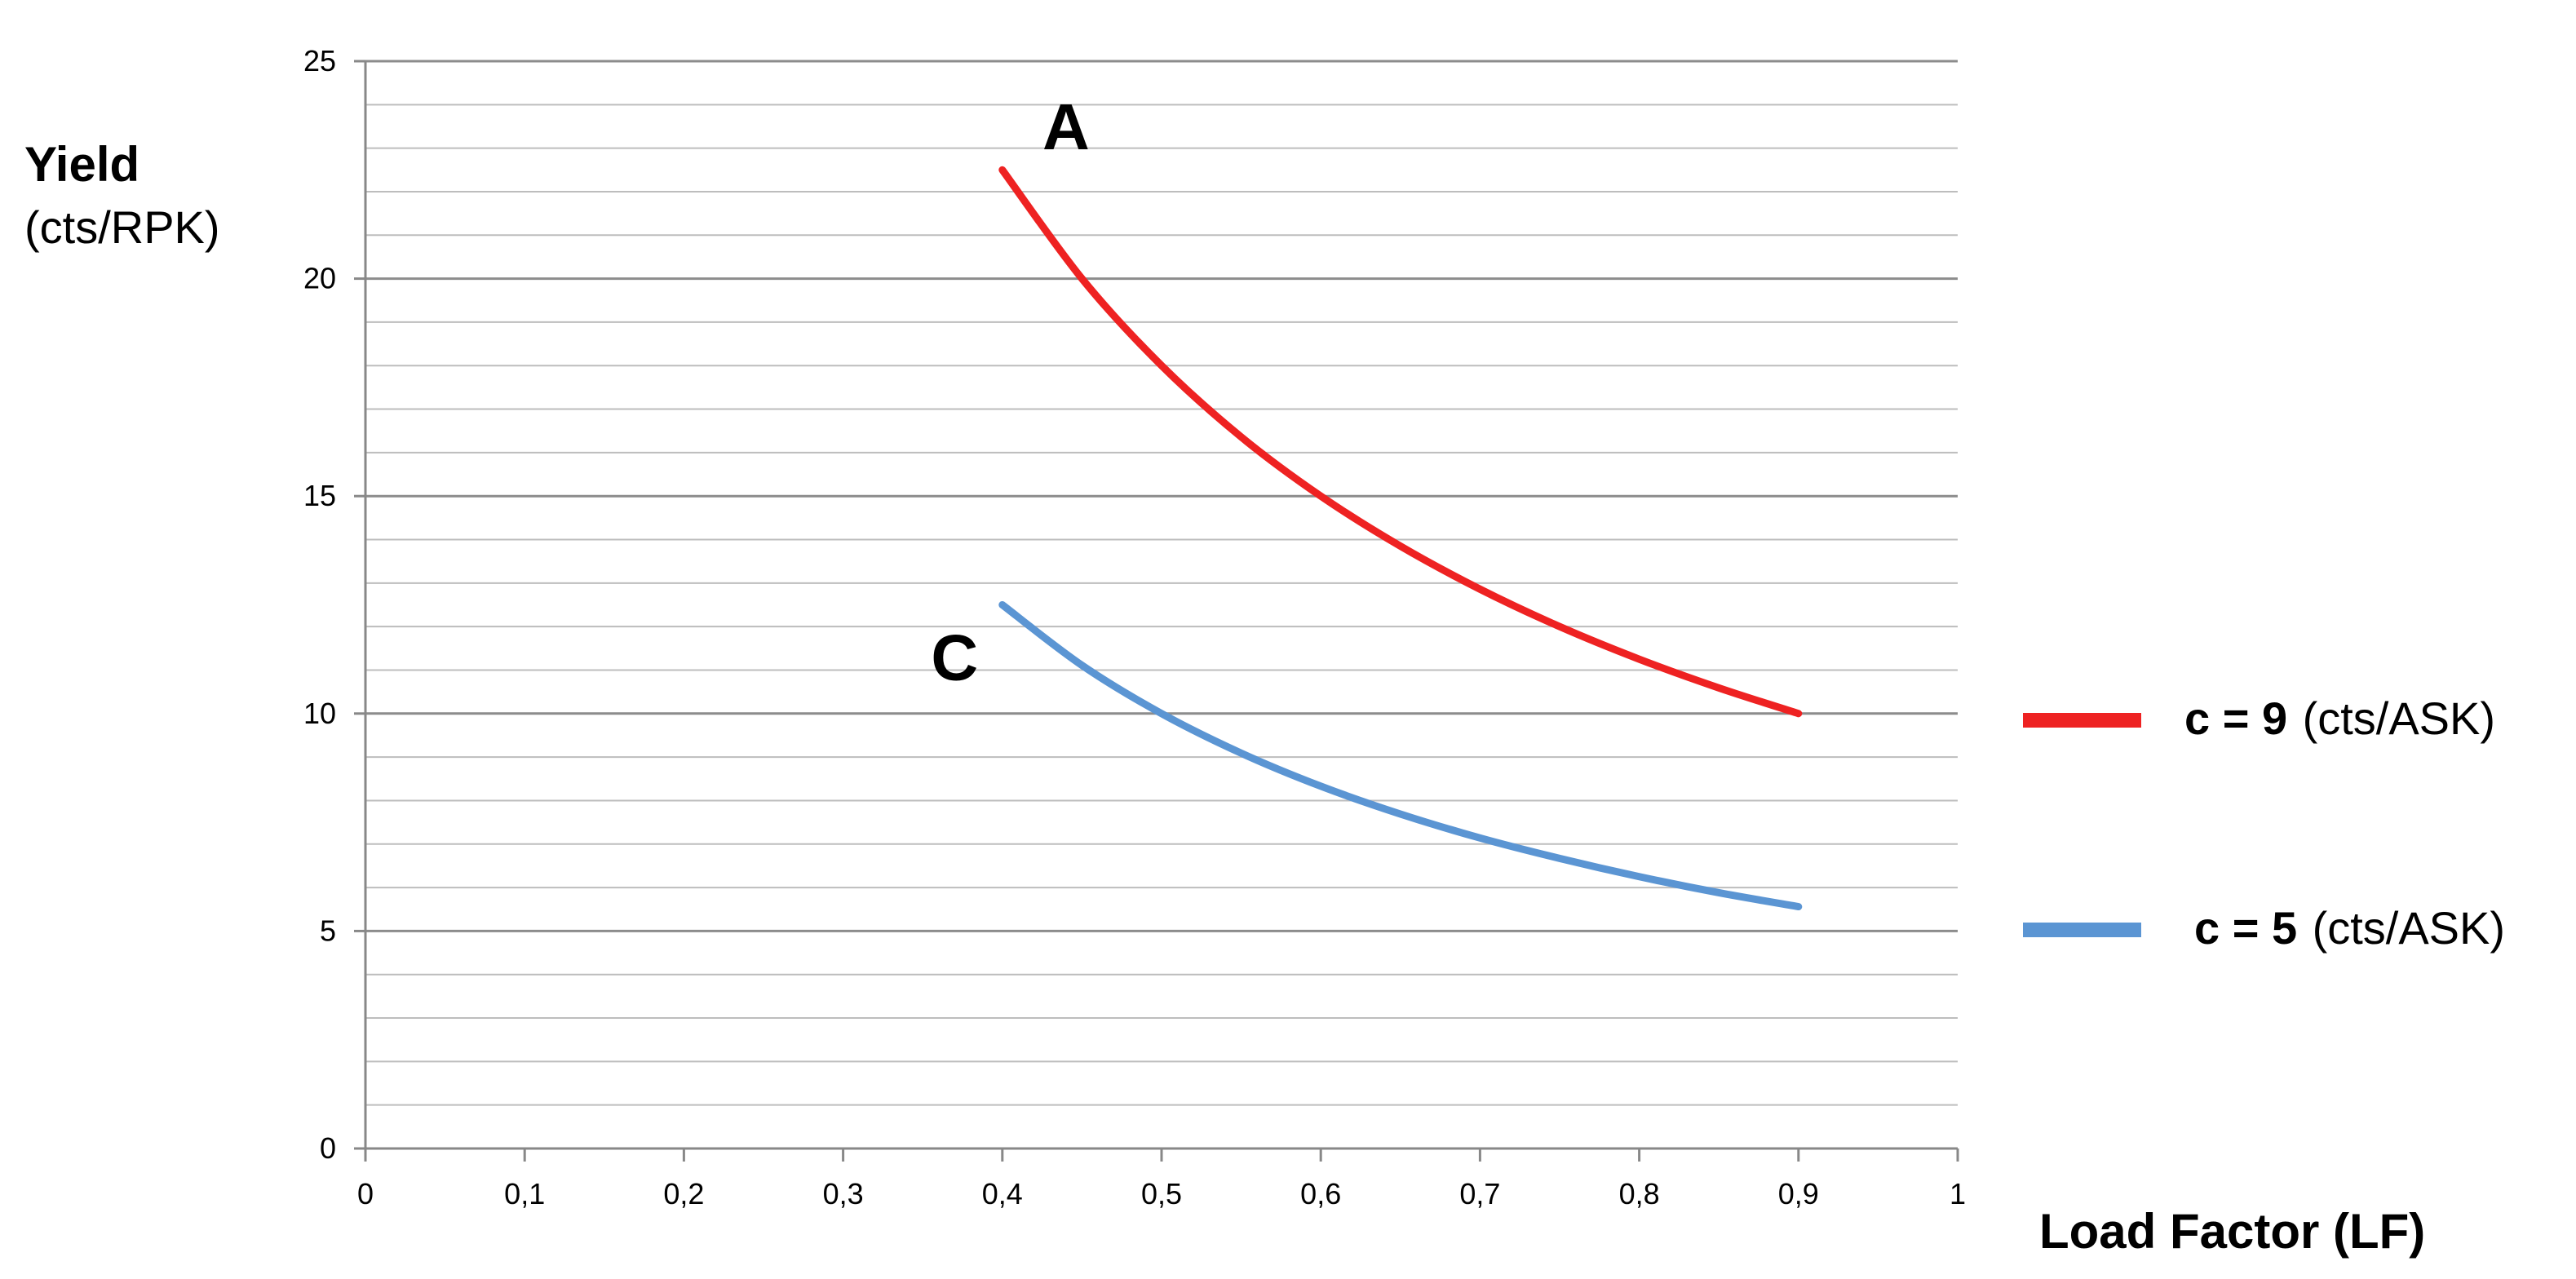 The image size is (2576, 1279). Describe the element at coordinates (2245, 928) in the screenshot. I see `legend-series-name: c = 5` at that location.